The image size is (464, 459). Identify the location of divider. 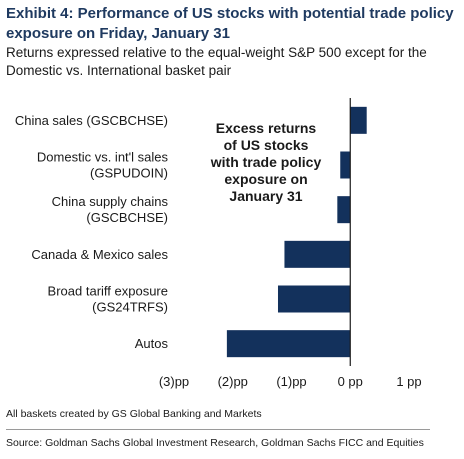
(218, 429).